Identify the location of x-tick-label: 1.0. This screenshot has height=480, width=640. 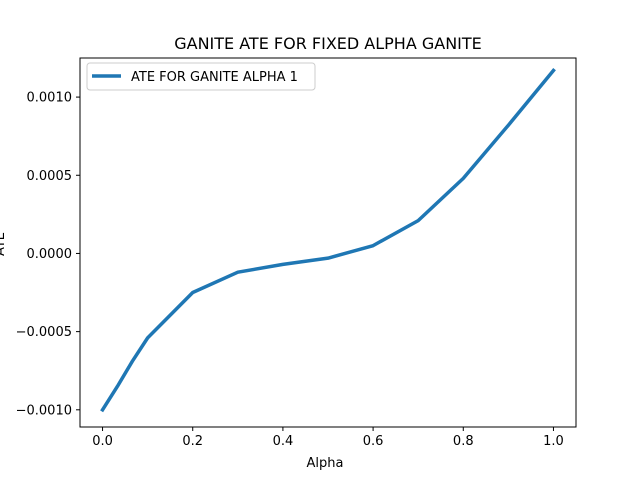
(553, 441).